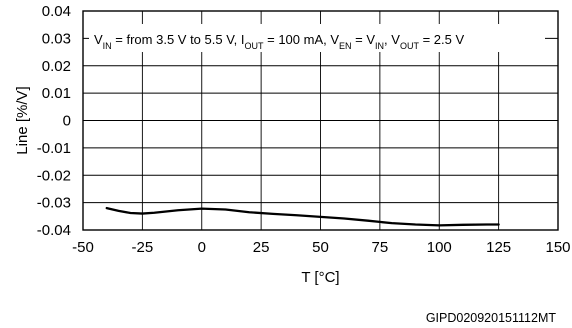  What do you see at coordinates (364, 39) in the screenshot?
I see `annotation-fragment: = V` at bounding box center [364, 39].